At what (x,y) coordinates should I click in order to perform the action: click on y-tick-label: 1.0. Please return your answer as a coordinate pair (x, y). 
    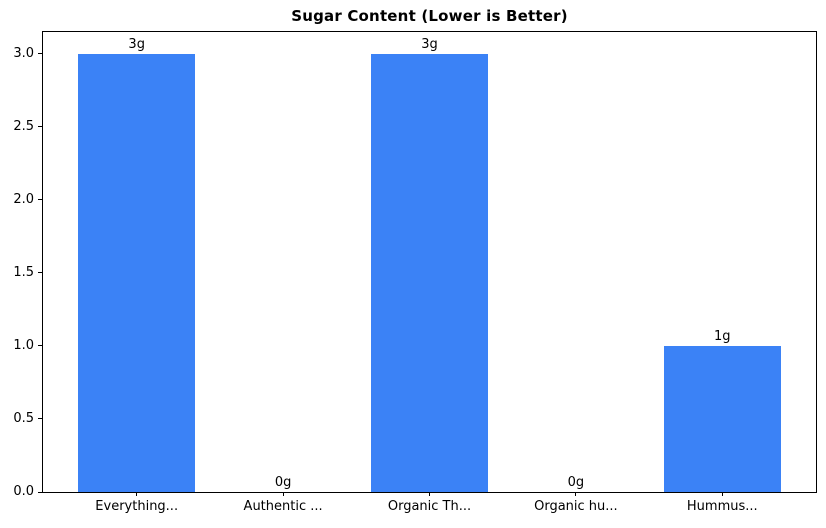
    Looking at the image, I should click on (23, 345).